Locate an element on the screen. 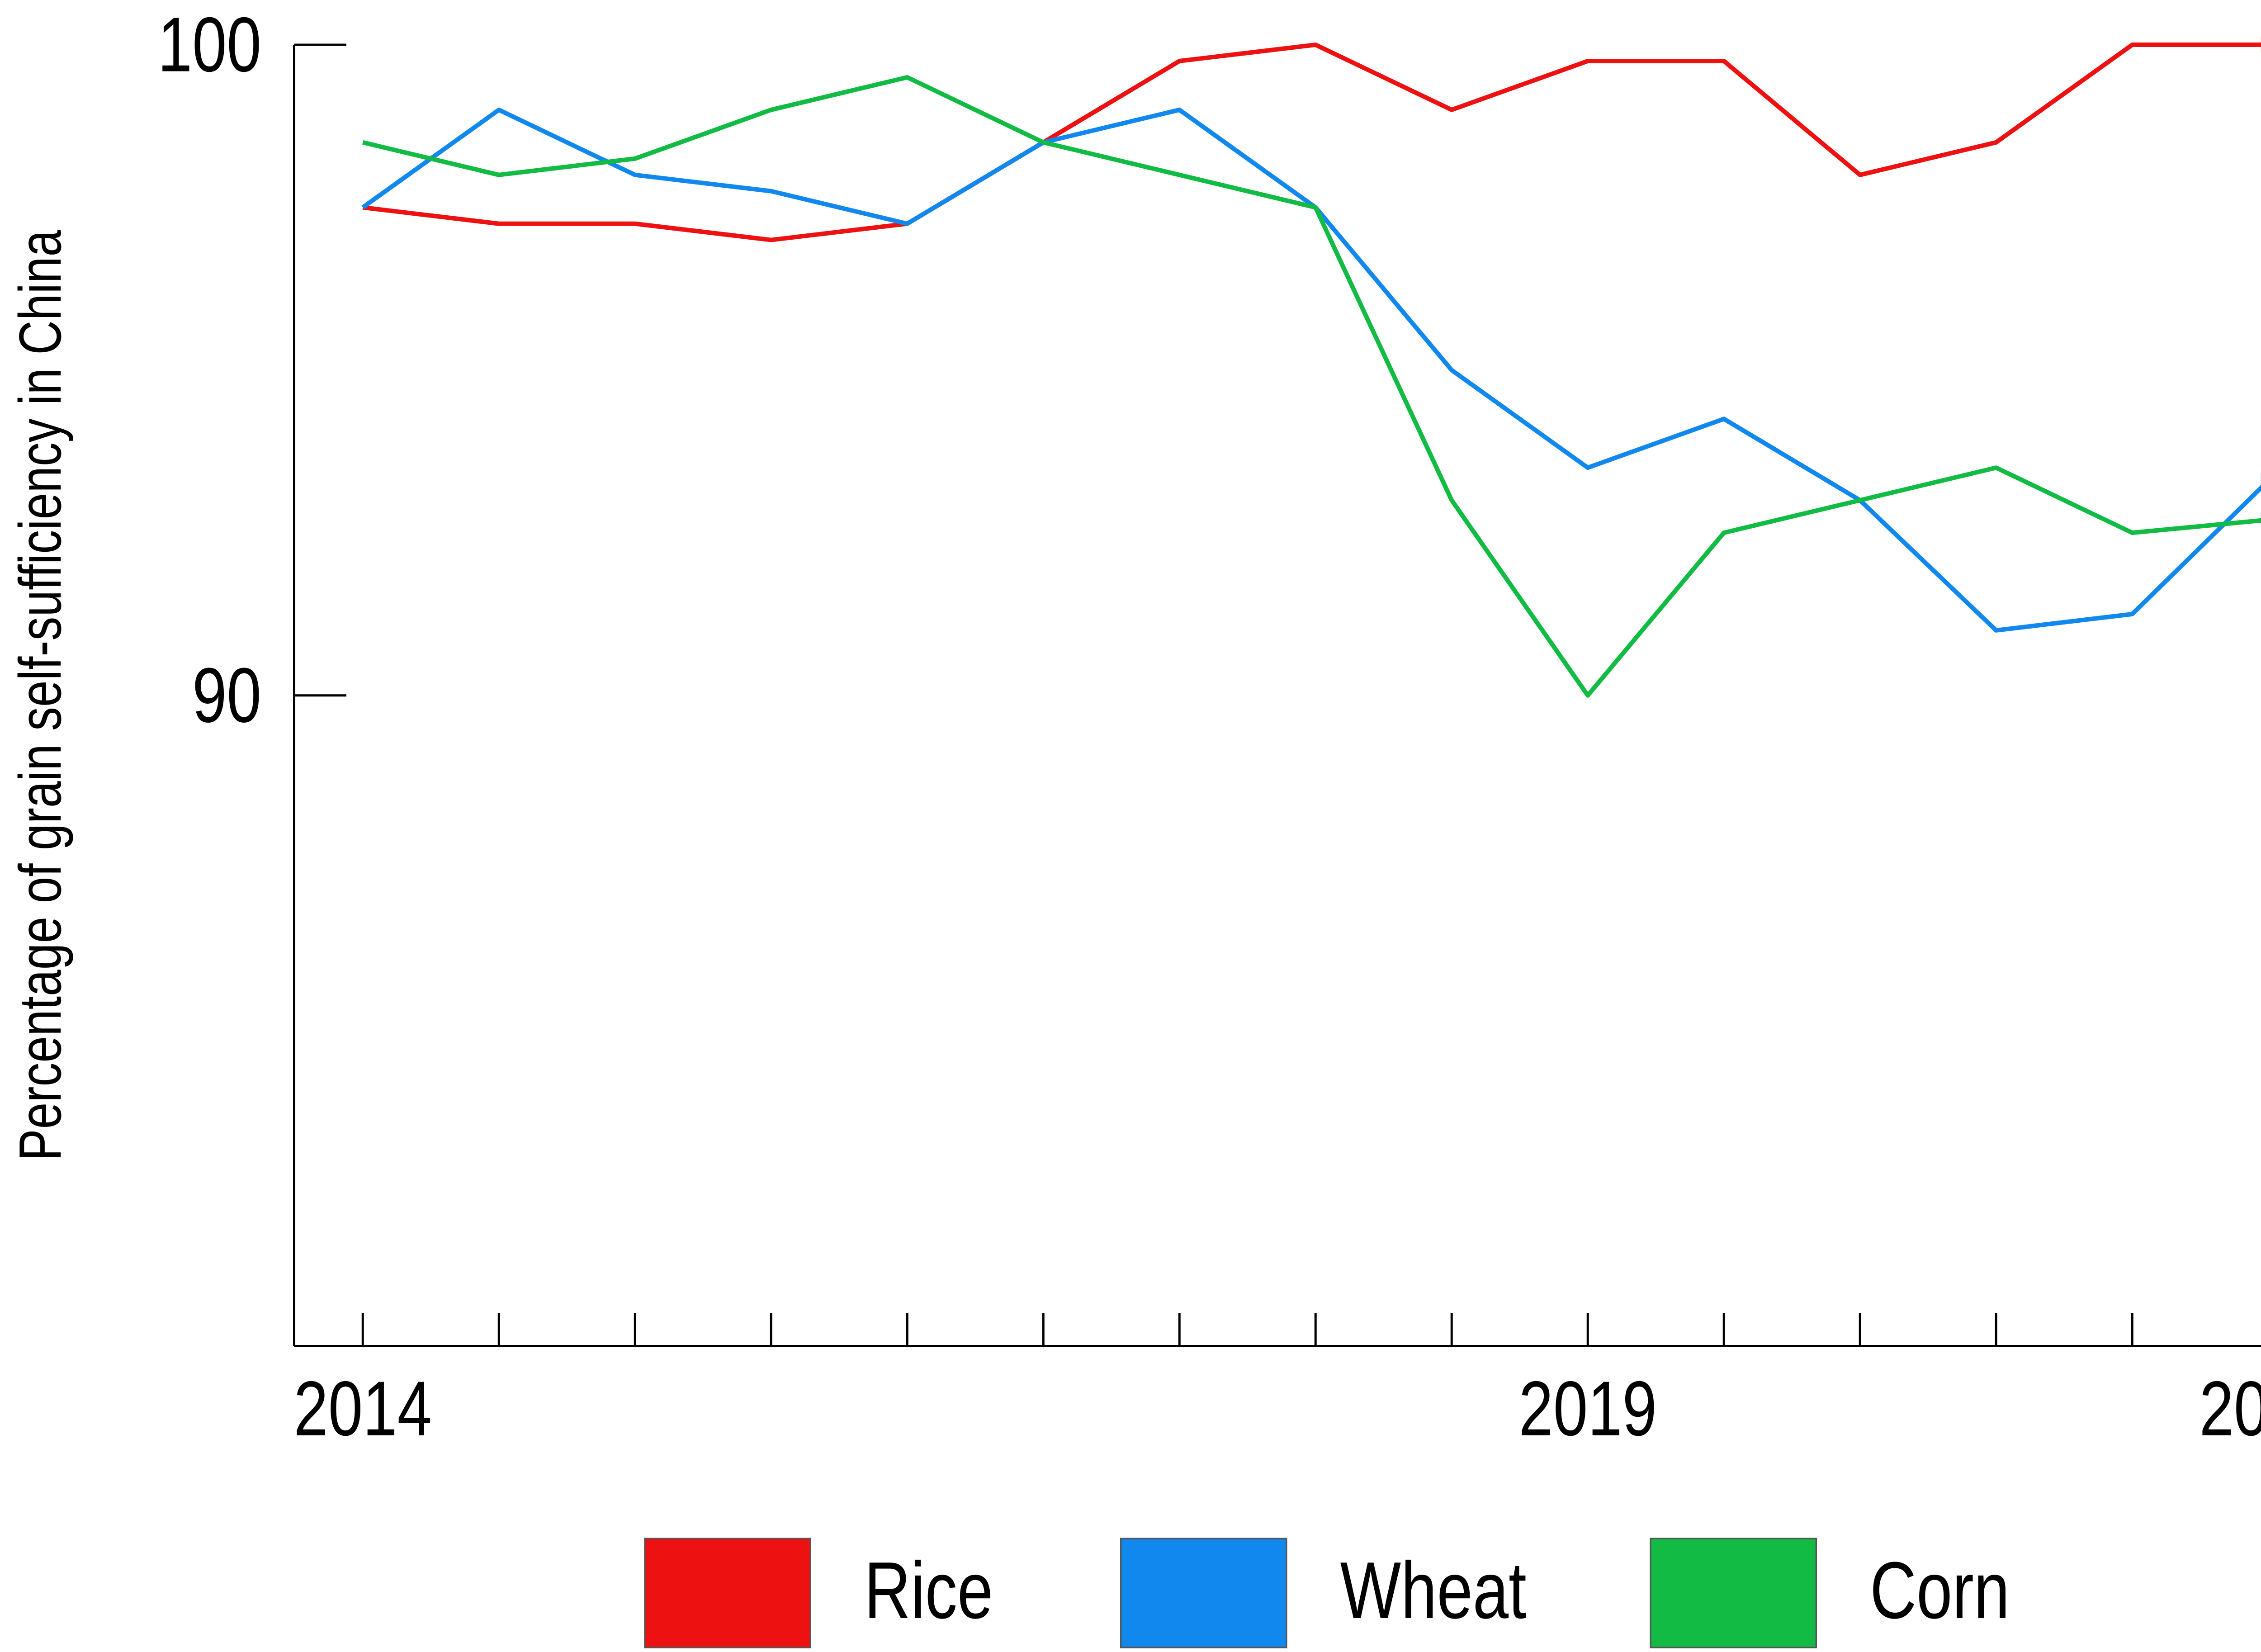 This screenshot has width=2261, height=1652. legend-label: Wheat is located at coordinates (1433, 1591).